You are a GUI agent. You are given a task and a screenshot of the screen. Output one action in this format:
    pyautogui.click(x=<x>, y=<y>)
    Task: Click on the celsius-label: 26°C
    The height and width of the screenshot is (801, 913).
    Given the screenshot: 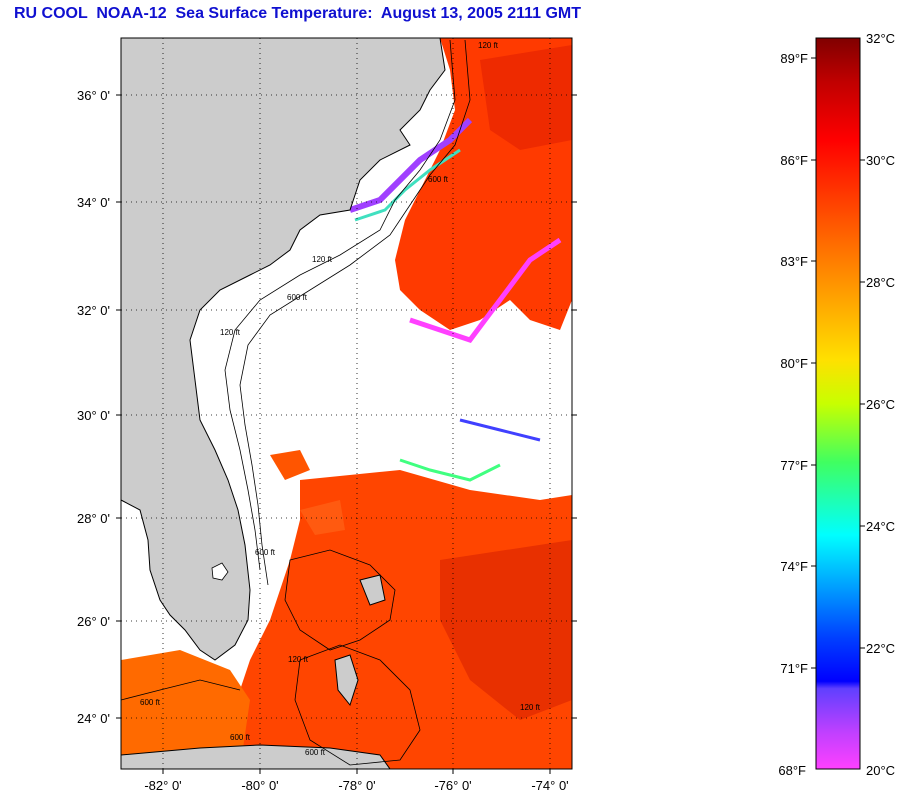 What is the action you would take?
    pyautogui.click(x=880, y=404)
    